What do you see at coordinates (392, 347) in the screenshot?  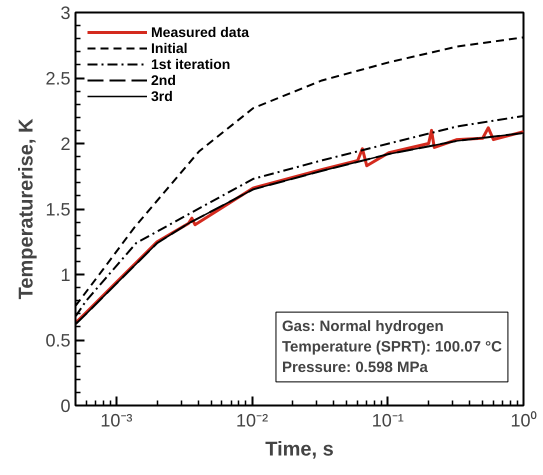 I see `annotation: Temperature (SPRT): 100.07 °C` at bounding box center [392, 347].